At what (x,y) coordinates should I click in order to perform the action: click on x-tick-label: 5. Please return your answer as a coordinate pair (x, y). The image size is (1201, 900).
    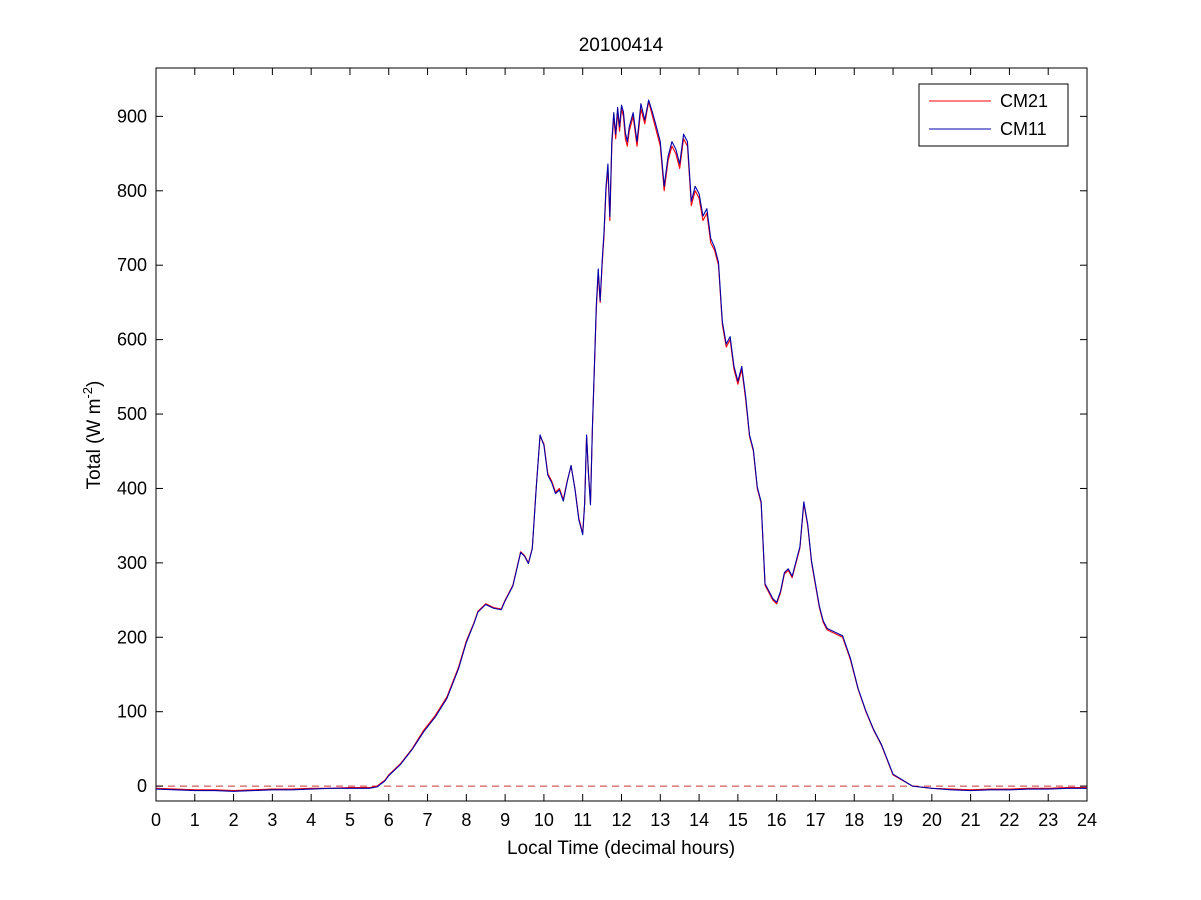
    Looking at the image, I should click on (350, 820).